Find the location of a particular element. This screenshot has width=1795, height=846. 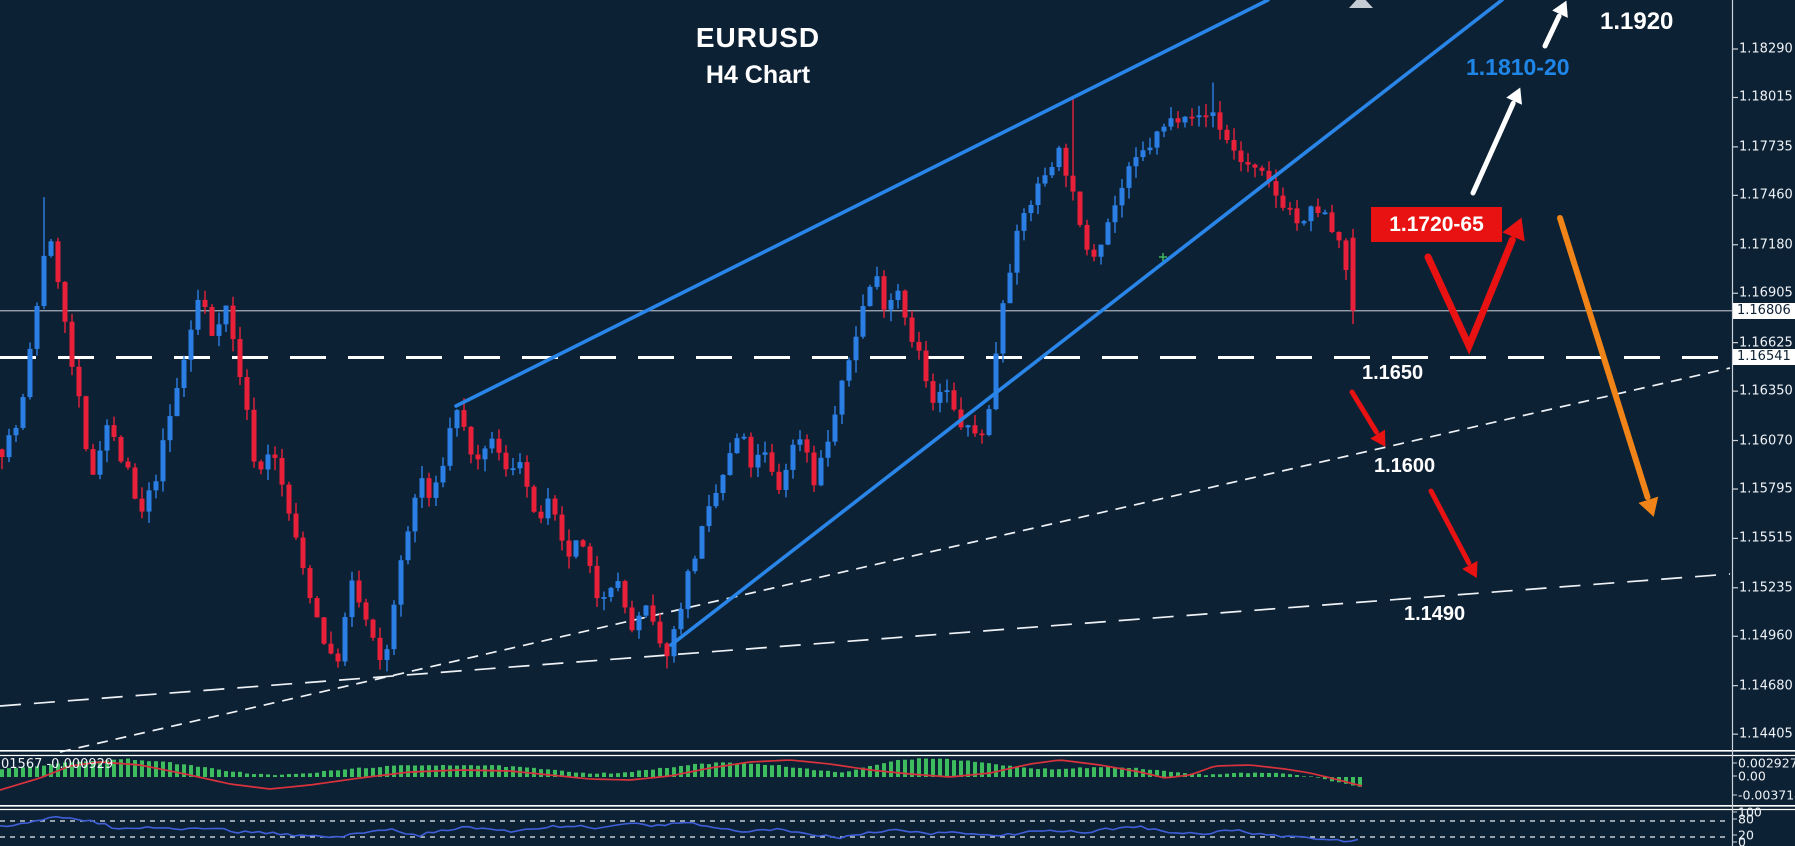

crosshair-plus-marker is located at coordinates (1163, 257).